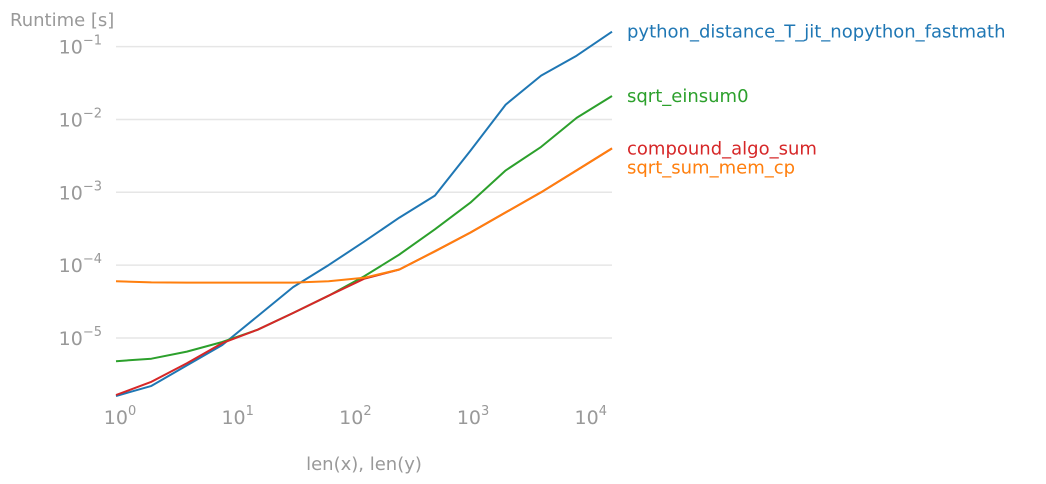  Describe the element at coordinates (816, 32) in the screenshot. I see `series-label: python_distance_T_jit_nopython_fastmath` at that location.